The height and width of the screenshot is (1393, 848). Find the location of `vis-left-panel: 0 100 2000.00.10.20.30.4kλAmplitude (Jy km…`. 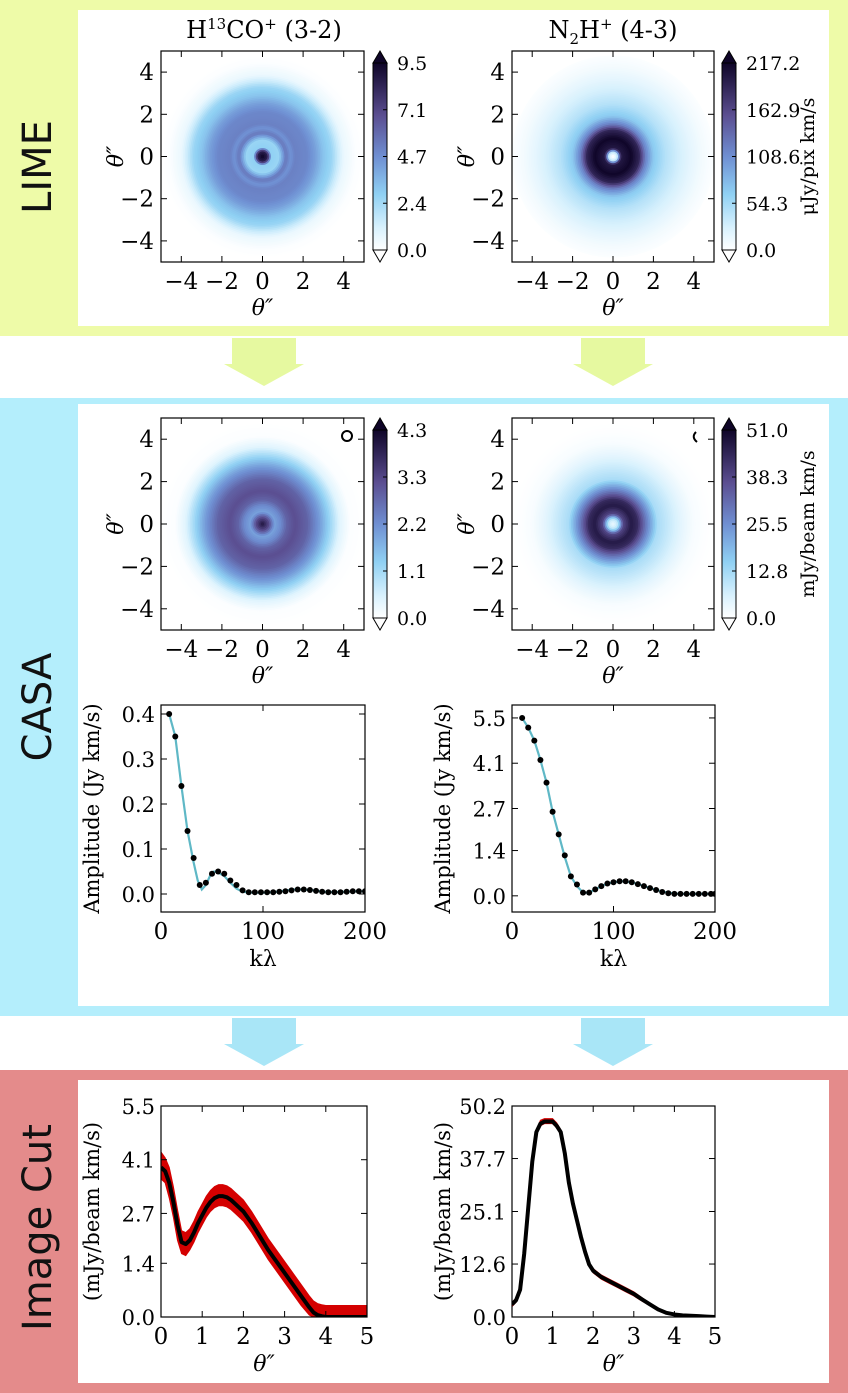

vis-left-panel: 0 100 2000.00.10.20.30.4kλAmplitude (Jy km… is located at coordinates (233, 837).